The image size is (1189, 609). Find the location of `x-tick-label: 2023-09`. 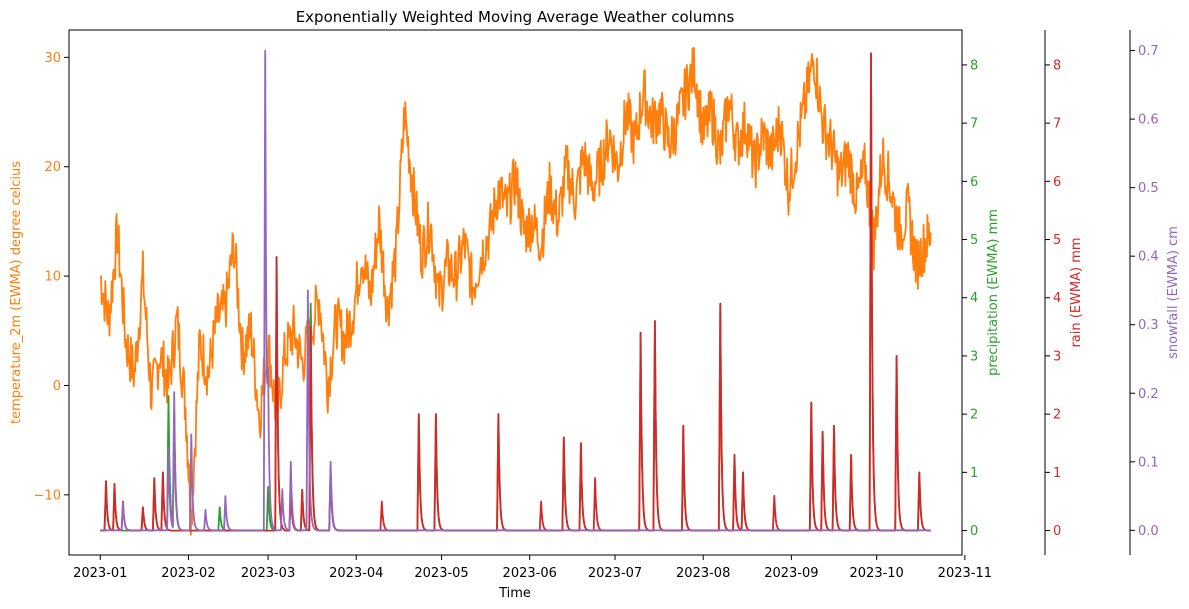

x-tick-label: 2023-09 is located at coordinates (791, 573).